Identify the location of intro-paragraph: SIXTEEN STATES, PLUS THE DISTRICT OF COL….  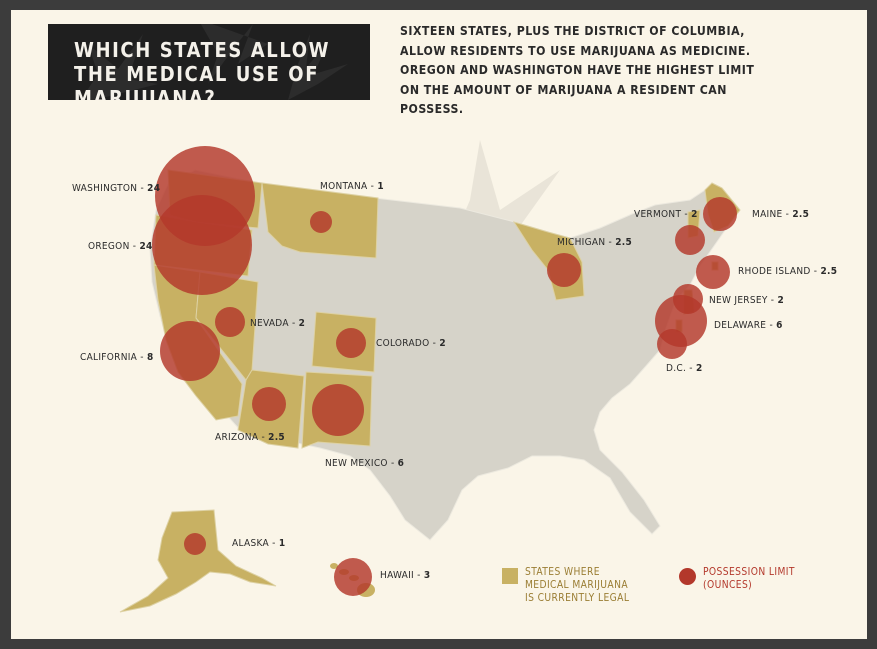
(577, 70).